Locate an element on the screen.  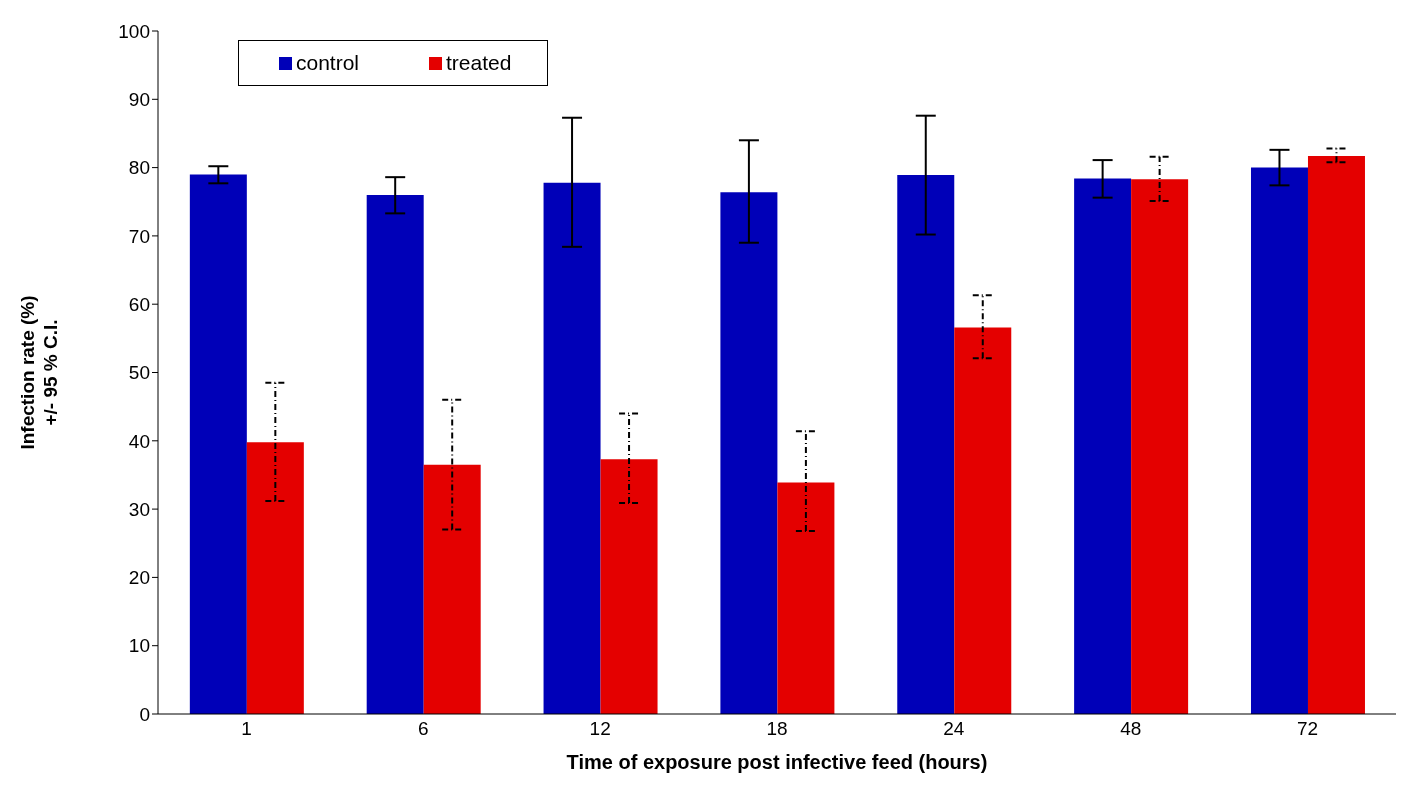
y-axis-title: Infection rate (%) +/- 95 % C.I. is located at coordinates (39, 372).